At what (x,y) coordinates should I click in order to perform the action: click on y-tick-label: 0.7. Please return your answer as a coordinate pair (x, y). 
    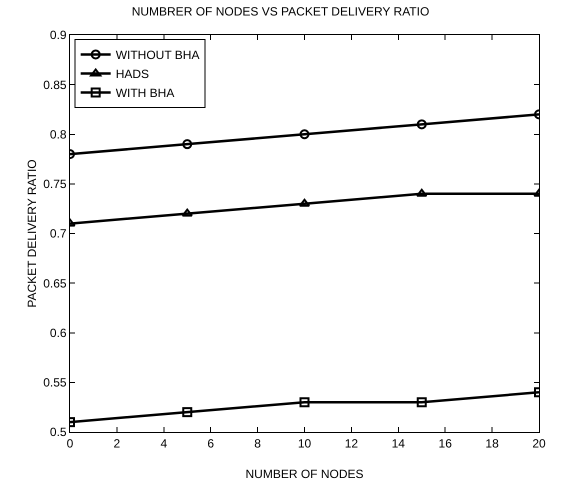
    Looking at the image, I should click on (58, 233).